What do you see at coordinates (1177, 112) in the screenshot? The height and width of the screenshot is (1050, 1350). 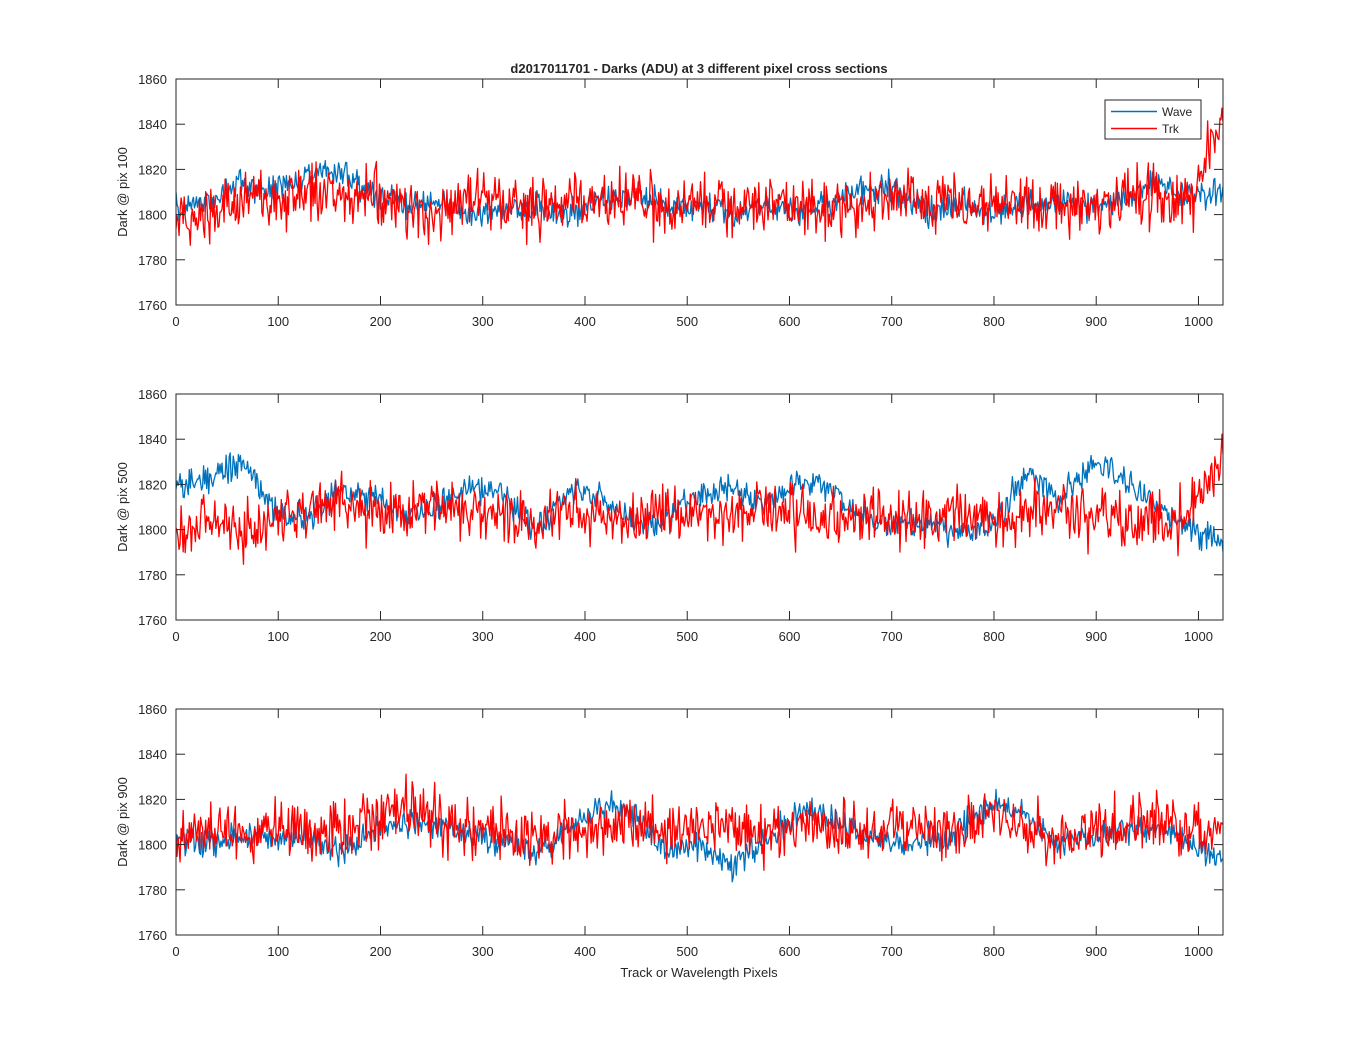 I see `legend-label-wave: Wave` at bounding box center [1177, 112].